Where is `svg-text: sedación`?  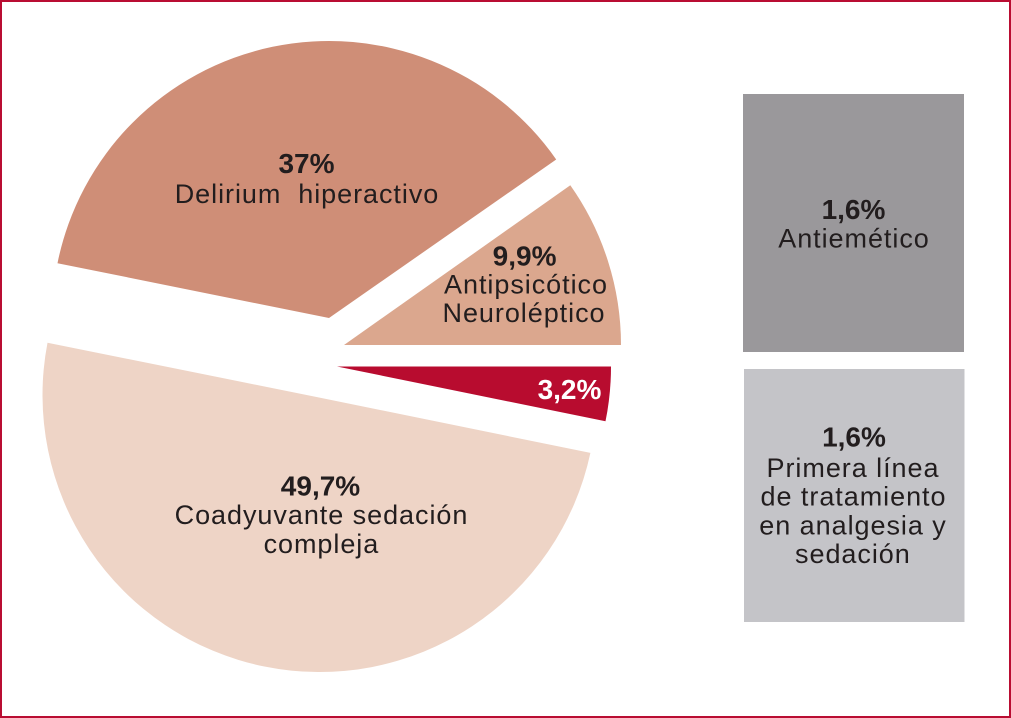 svg-text: sedación is located at coordinates (853, 554).